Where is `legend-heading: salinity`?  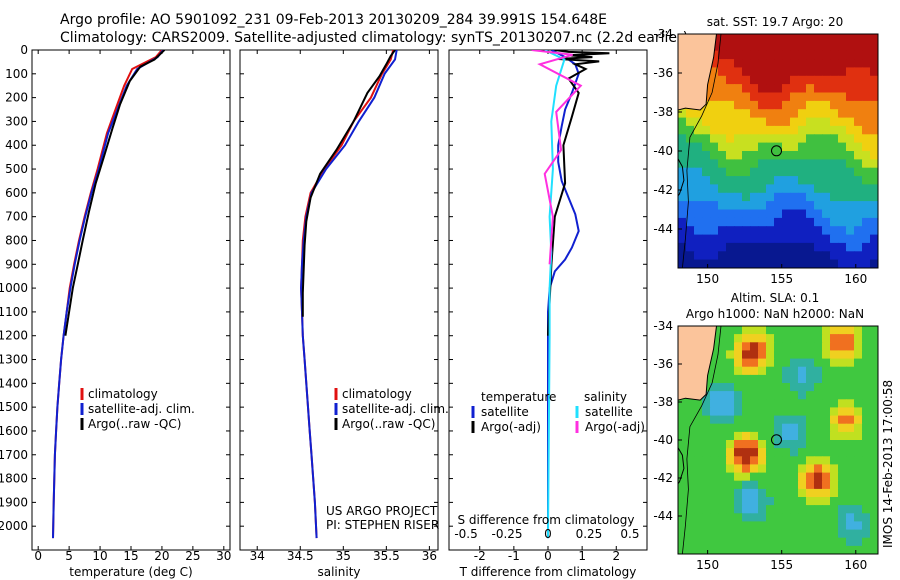
legend-heading: salinity is located at coordinates (605, 397).